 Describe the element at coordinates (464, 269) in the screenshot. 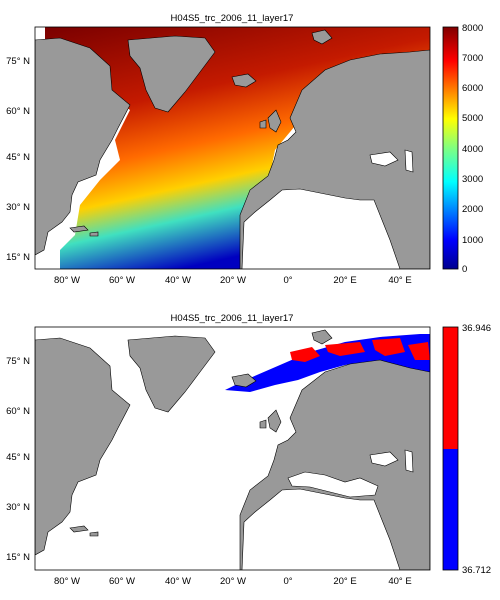

I see `cbar-tick-0: 0` at that location.